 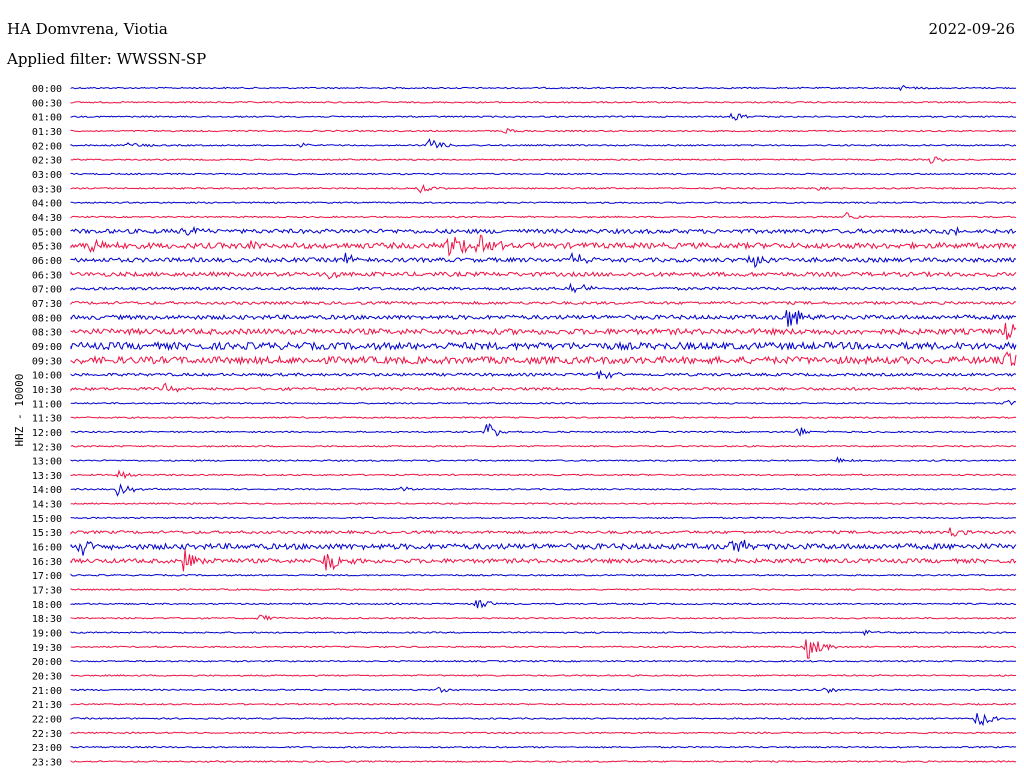 I want to click on station-title: HA Domvrena, Viotia, so click(x=87, y=29).